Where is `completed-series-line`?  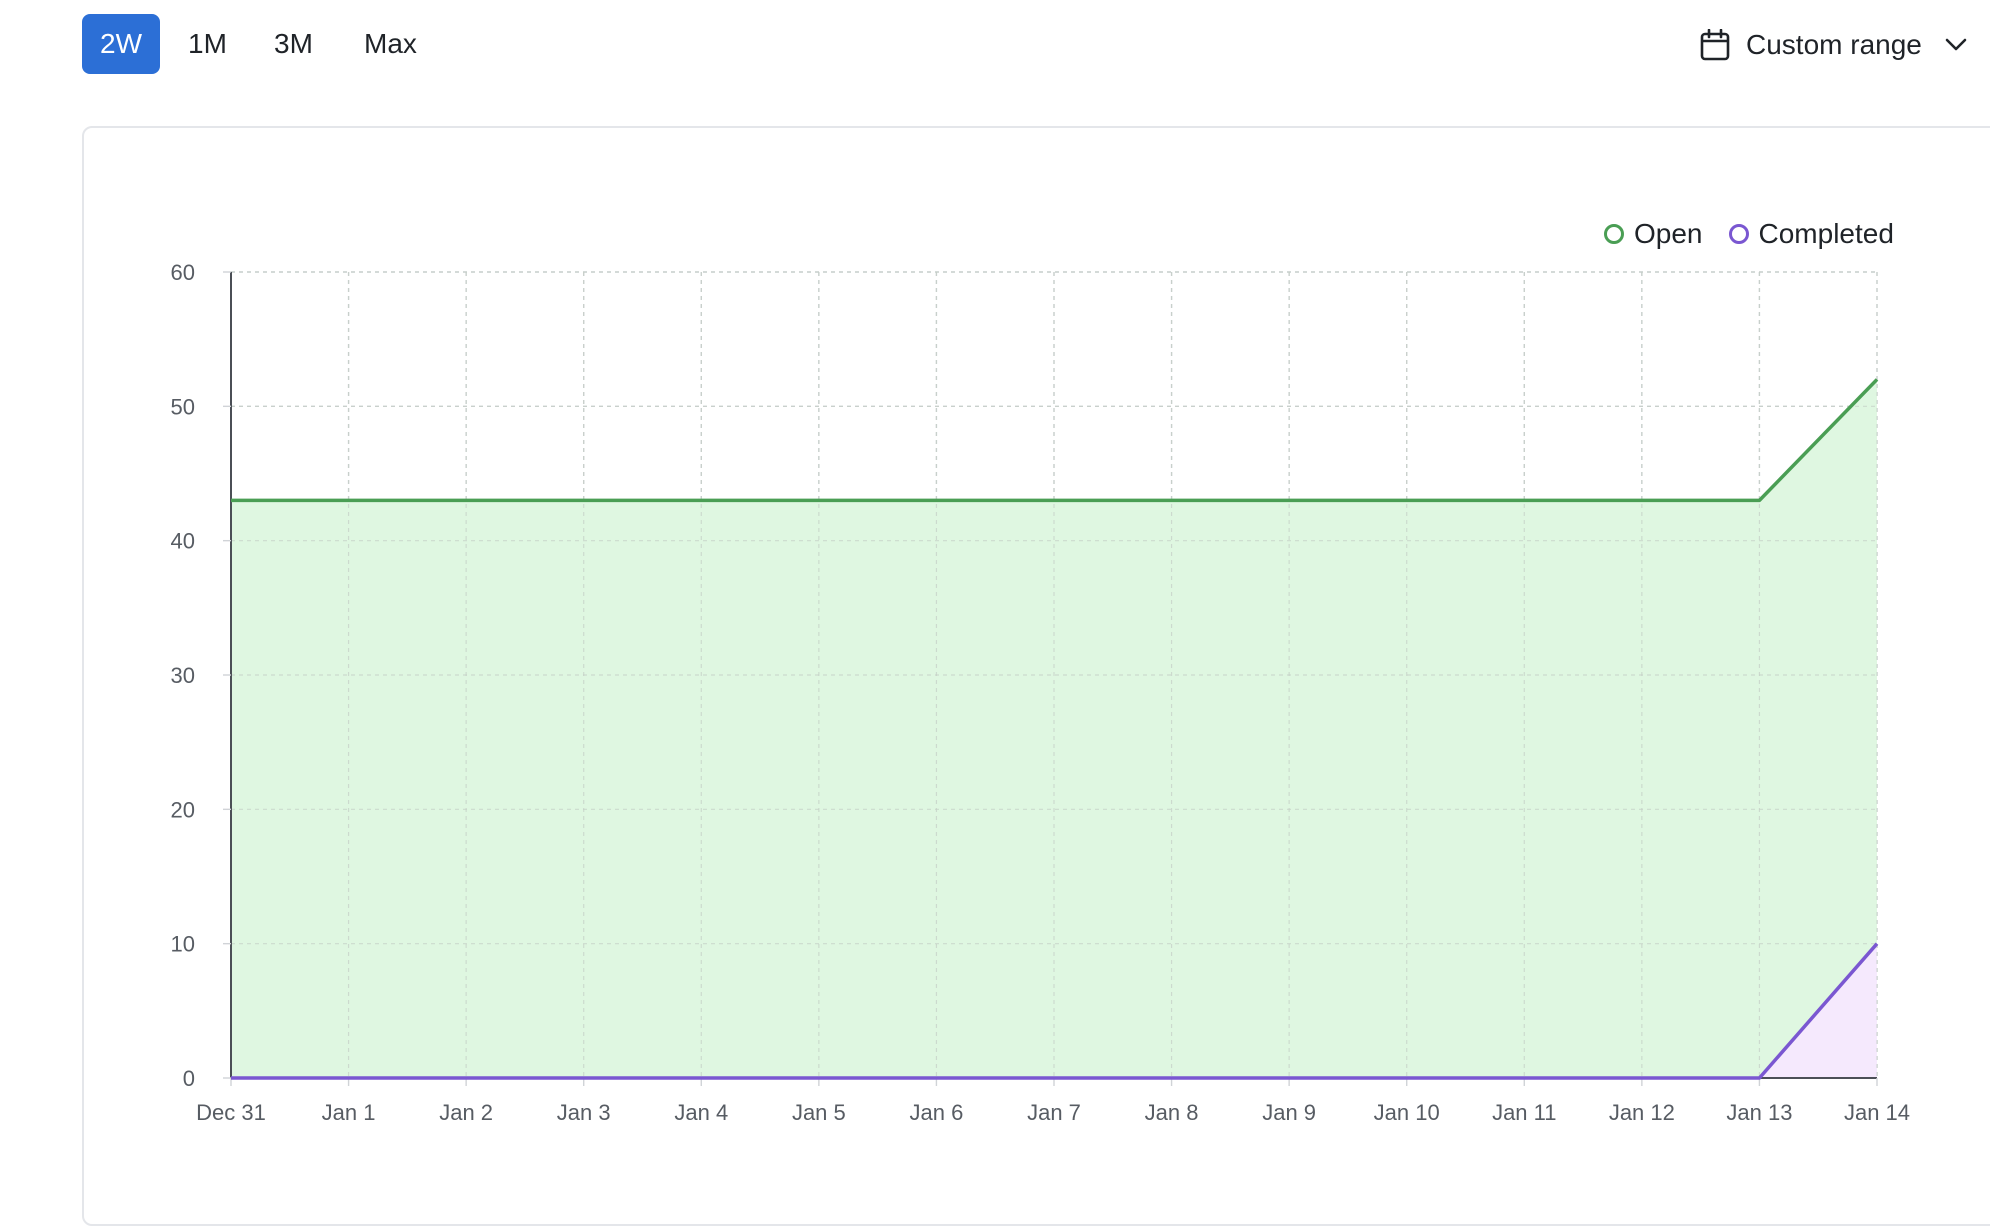
completed-series-line is located at coordinates (1055, 1011).